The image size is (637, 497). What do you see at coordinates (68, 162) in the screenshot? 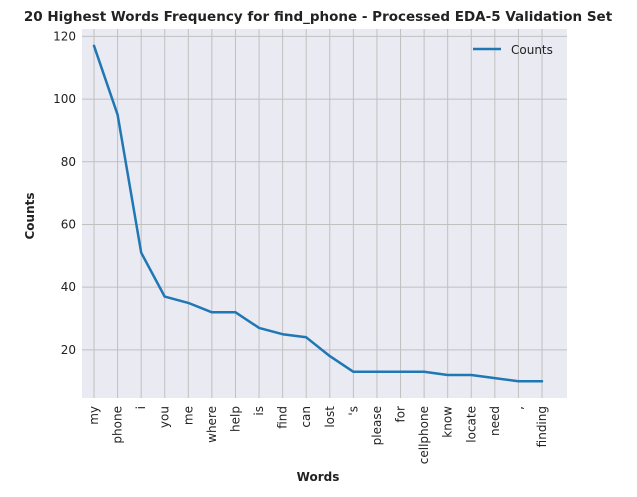
I see `y-tick-label: 80` at bounding box center [68, 162].